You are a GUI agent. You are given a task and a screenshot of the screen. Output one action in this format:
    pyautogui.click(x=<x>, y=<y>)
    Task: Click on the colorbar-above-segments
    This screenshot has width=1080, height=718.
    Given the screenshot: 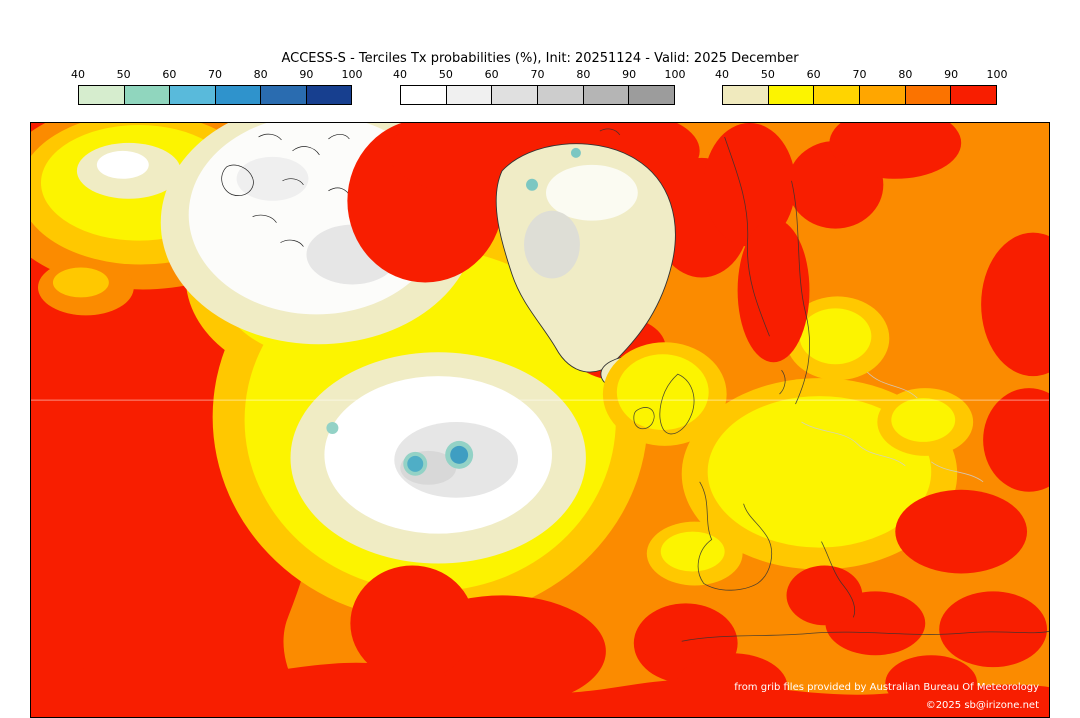 What is the action you would take?
    pyautogui.click(x=859, y=95)
    